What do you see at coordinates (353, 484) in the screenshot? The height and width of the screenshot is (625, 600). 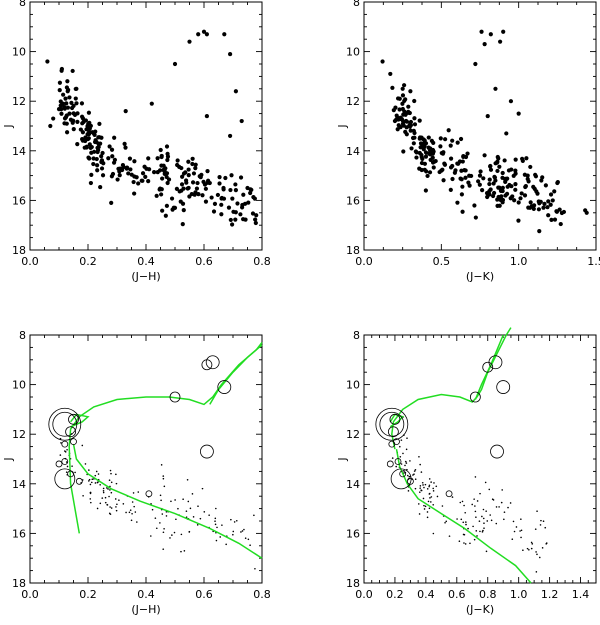 I see `y-tick-label: 14` at bounding box center [353, 484].